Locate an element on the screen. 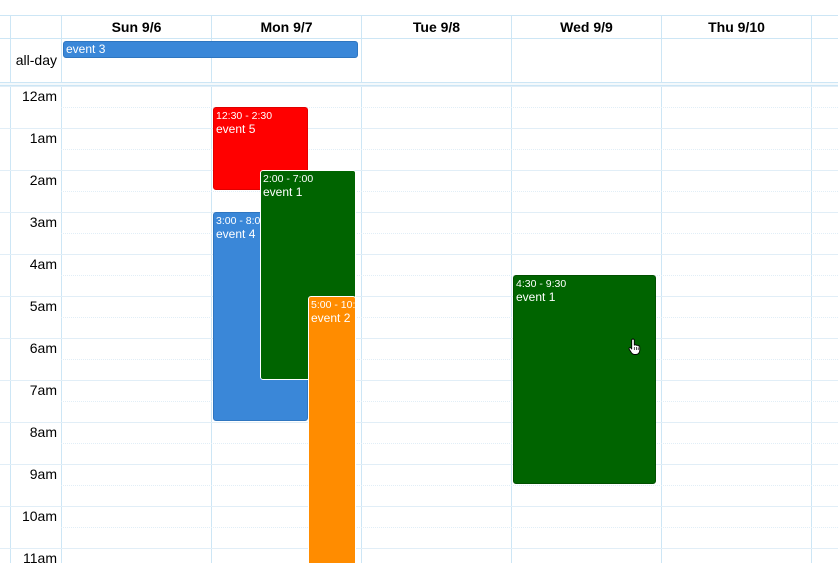  allday-event-title: event 3 is located at coordinates (86, 49).